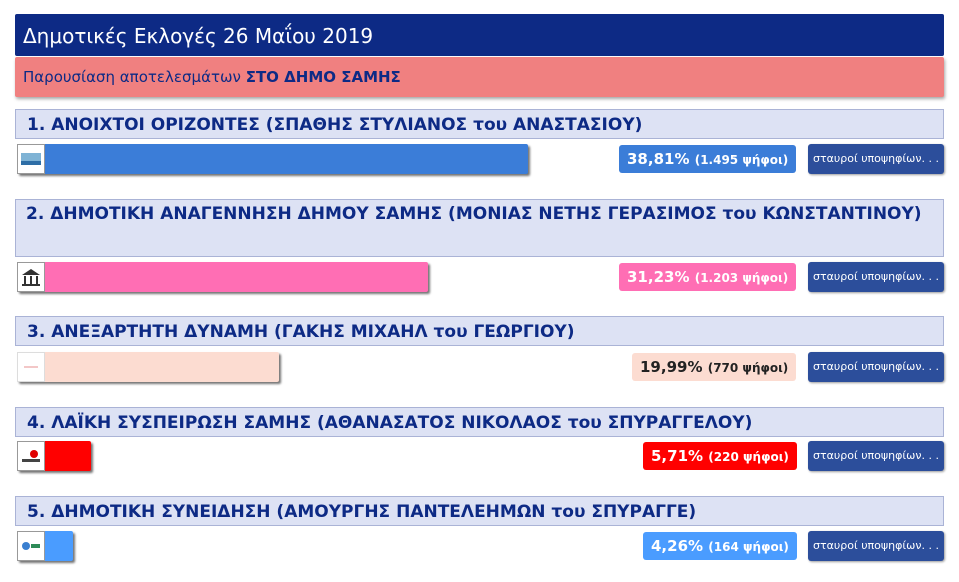 This screenshot has width=959, height=582. What do you see at coordinates (658, 159) in the screenshot?
I see `party-percent: 38,81%` at bounding box center [658, 159].